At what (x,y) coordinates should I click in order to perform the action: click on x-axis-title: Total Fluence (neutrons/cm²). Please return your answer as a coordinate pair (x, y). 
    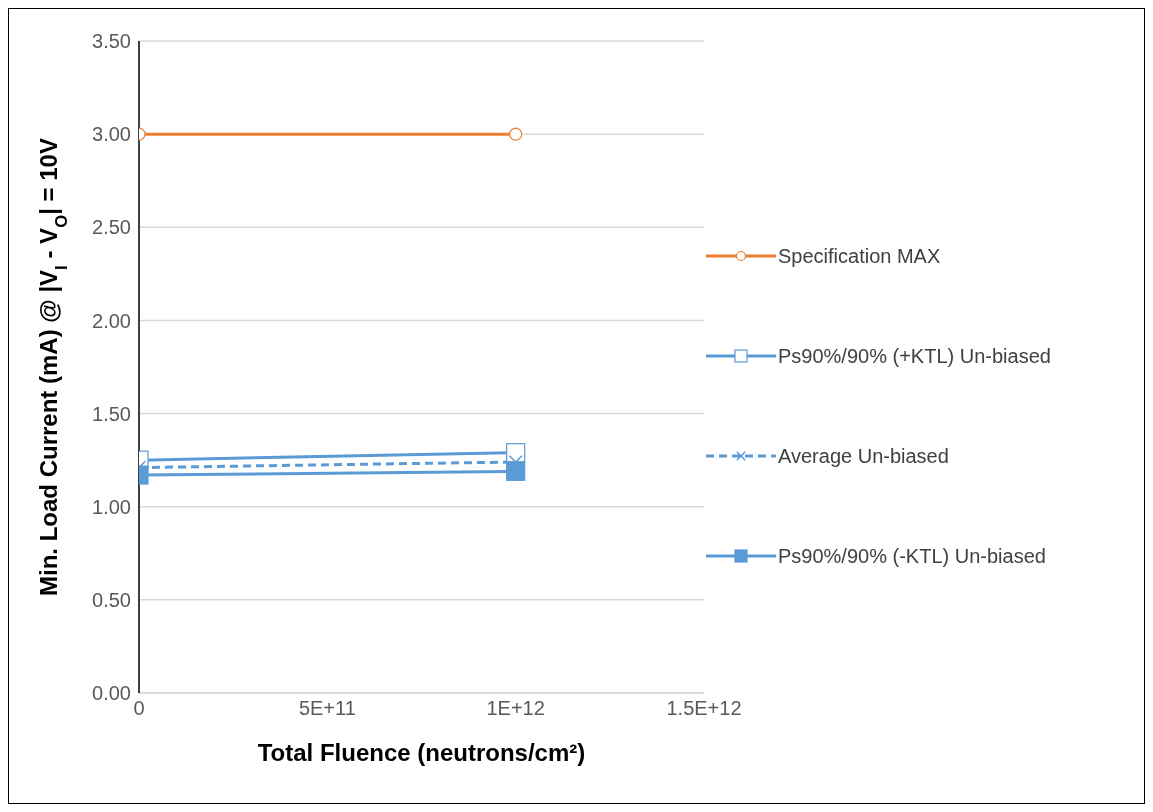
    Looking at the image, I should click on (421, 752).